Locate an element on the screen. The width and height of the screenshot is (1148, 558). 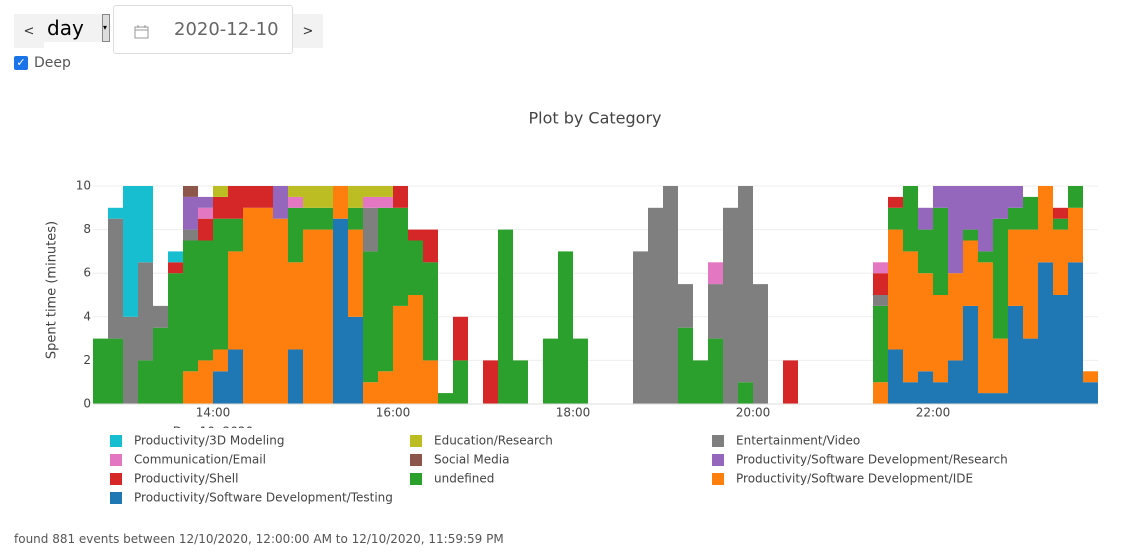
deep-checkbox: ✓ Deep is located at coordinates (42, 63).